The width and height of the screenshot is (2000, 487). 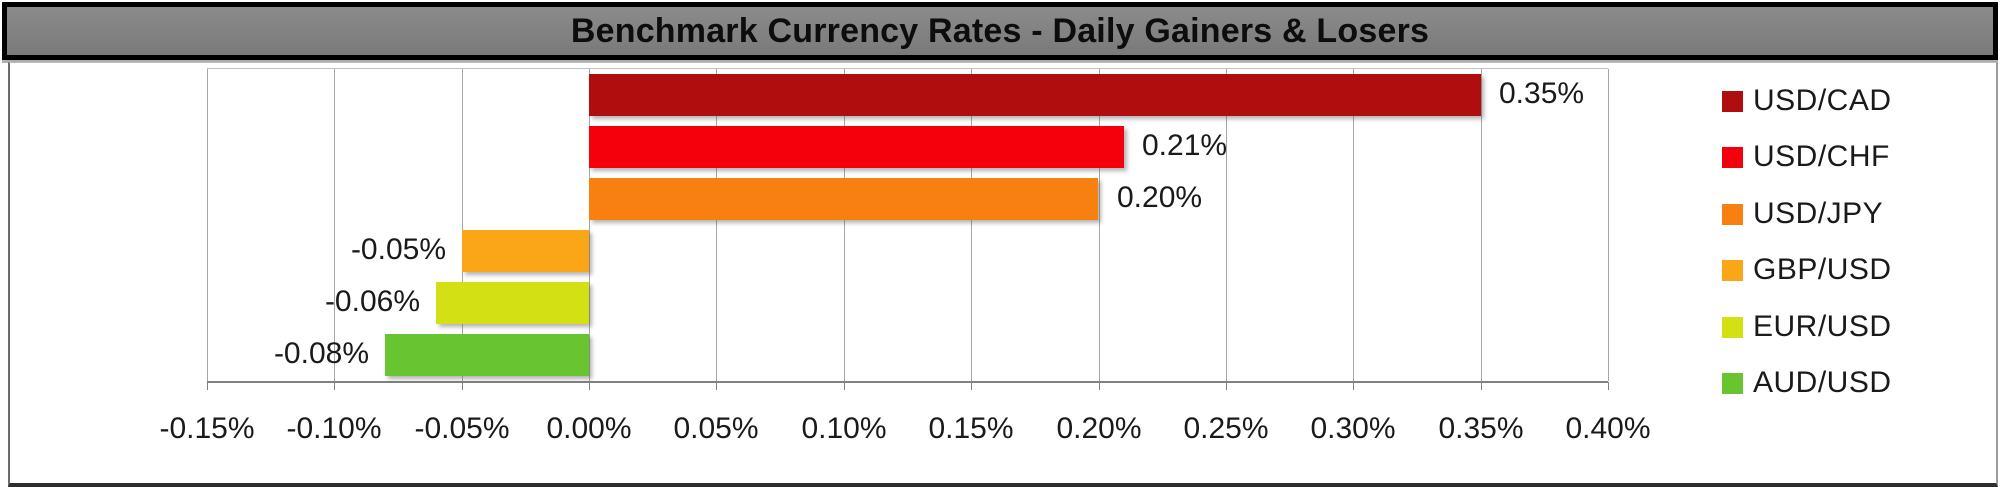 I want to click on x-axis-tick-label: 0.30%, so click(x=1353, y=428).